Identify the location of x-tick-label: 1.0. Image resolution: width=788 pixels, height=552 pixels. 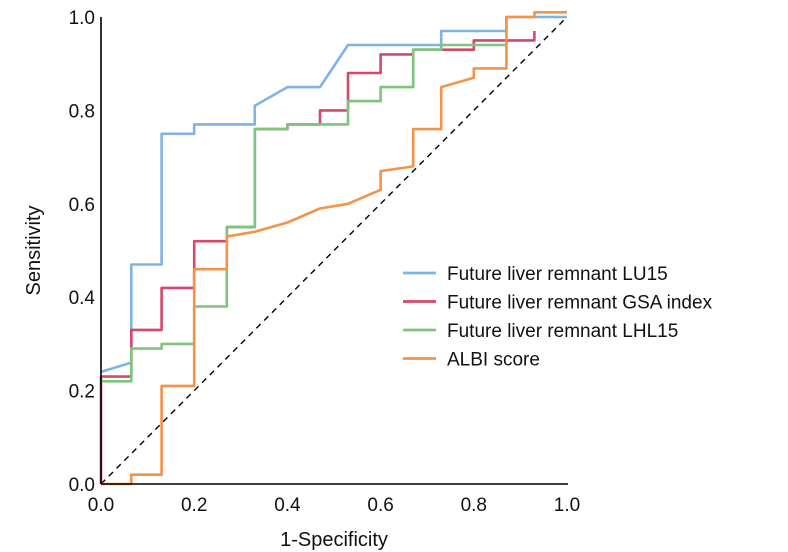
(567, 505).